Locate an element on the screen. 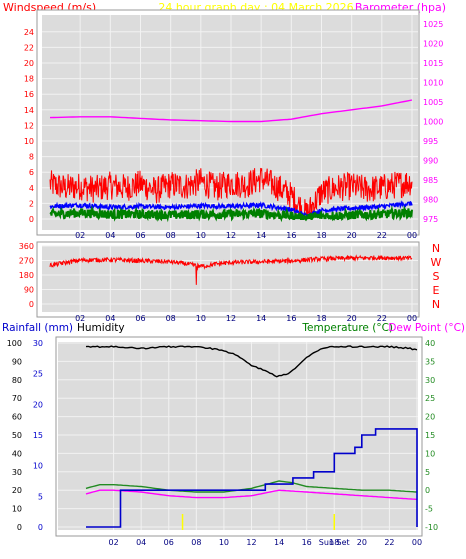 The width and height of the screenshot is (466, 559). direction-tick-label: 360 is located at coordinates (26, 246).